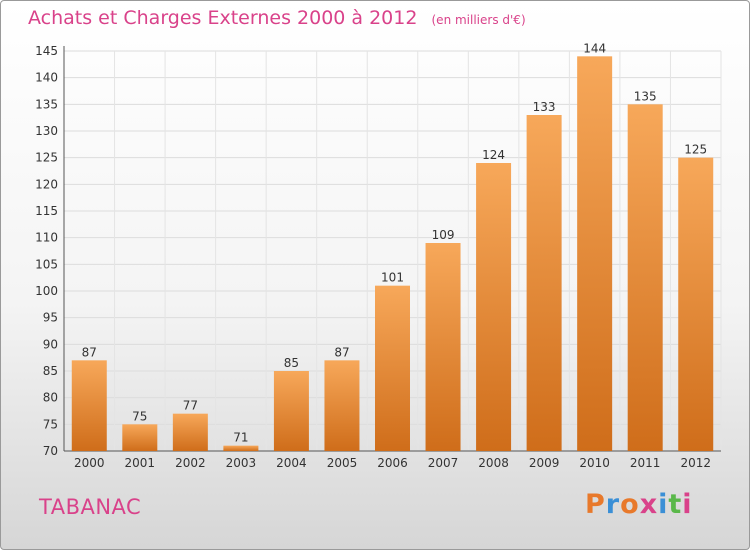 The image size is (750, 550). Describe the element at coordinates (50, 371) in the screenshot. I see `y-tick-label: 85` at that location.